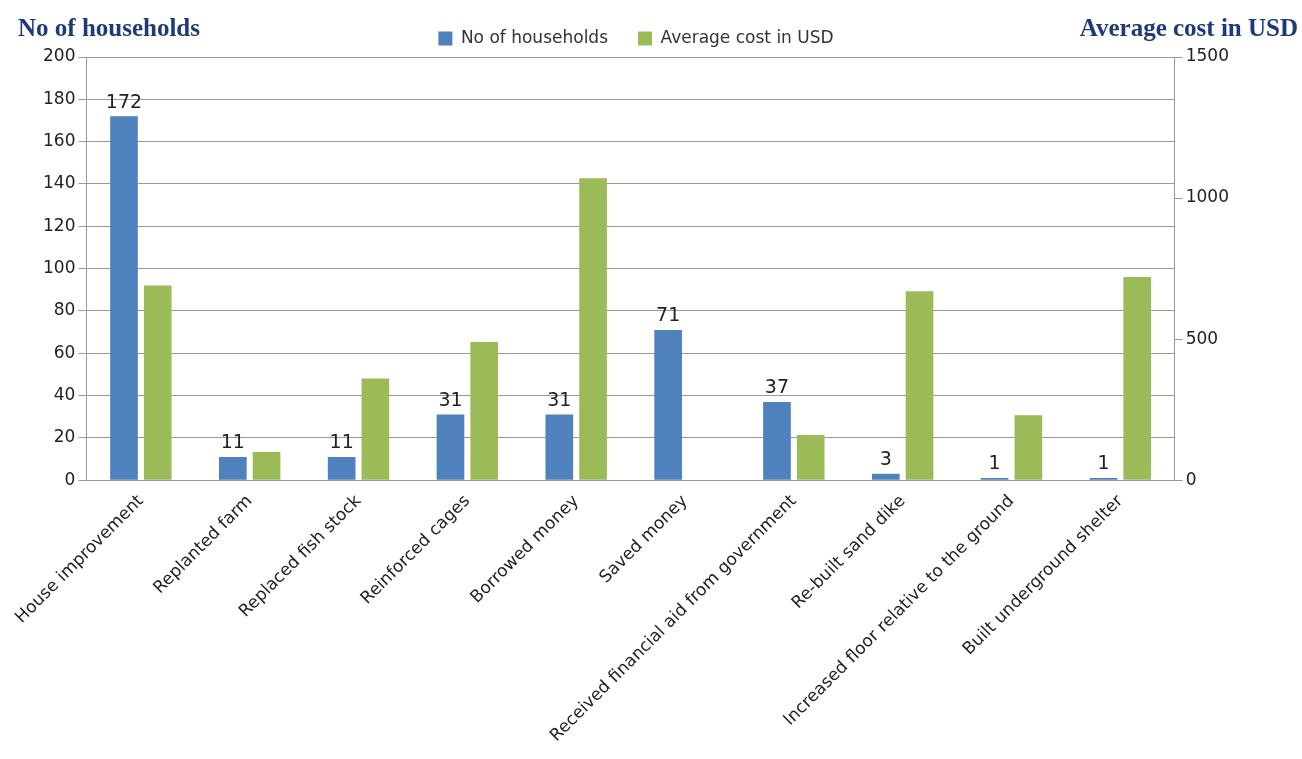 This screenshot has width=1302, height=759. I want to click on y2-tick-label: 500, so click(1202, 337).